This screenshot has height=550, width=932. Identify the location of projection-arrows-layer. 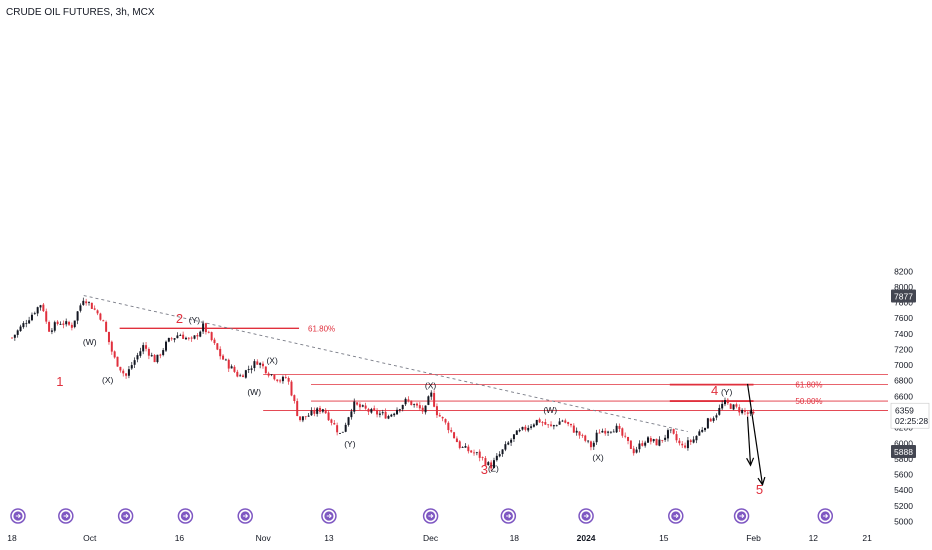
(756, 435).